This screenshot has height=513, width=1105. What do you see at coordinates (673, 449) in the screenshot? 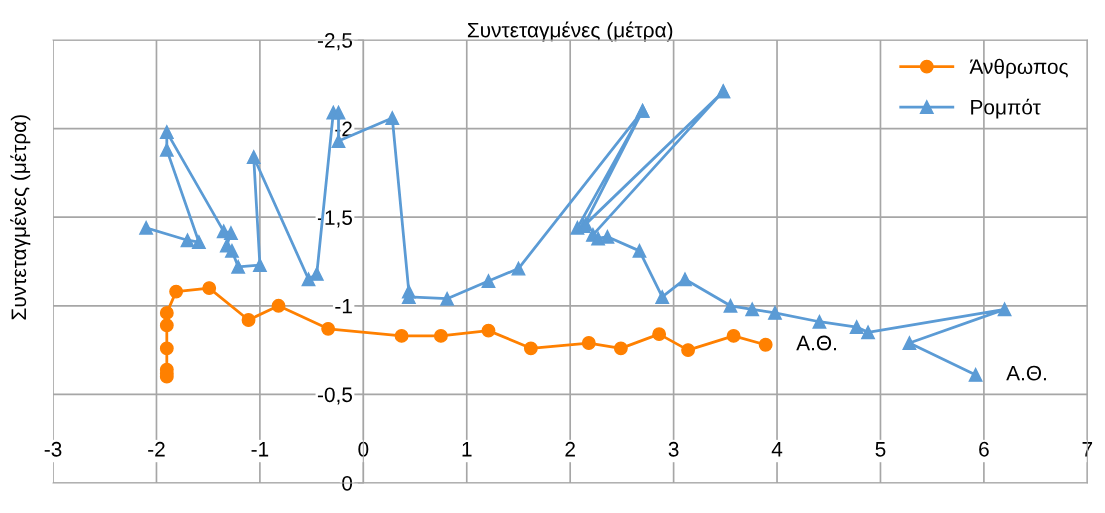
I see `x-tick-label: 3` at bounding box center [673, 449].